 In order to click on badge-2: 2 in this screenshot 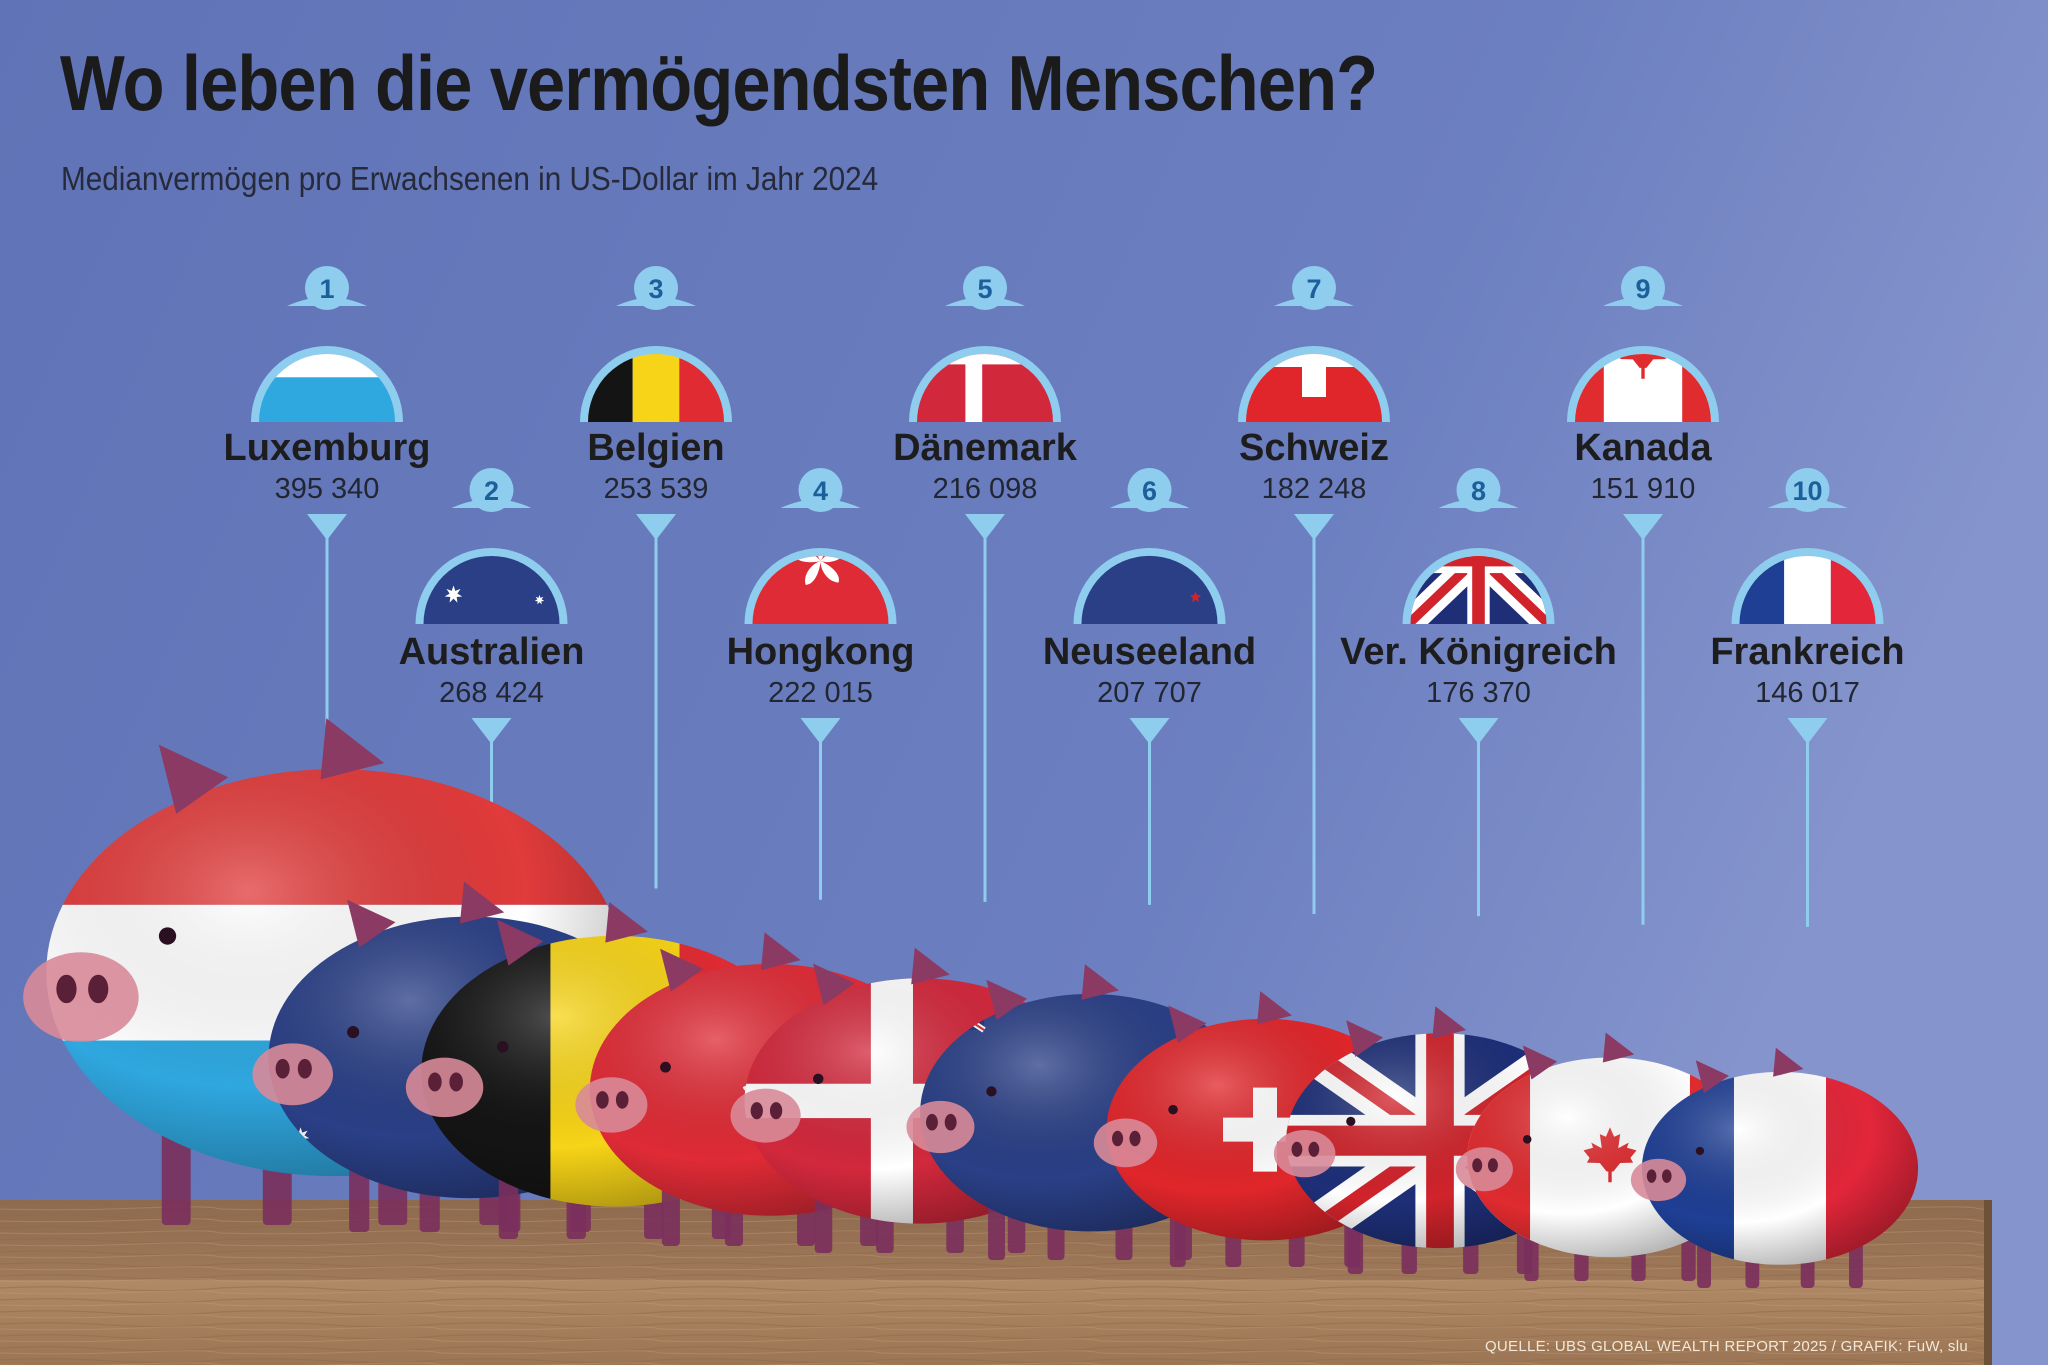, I will do `click(491, 546)`.